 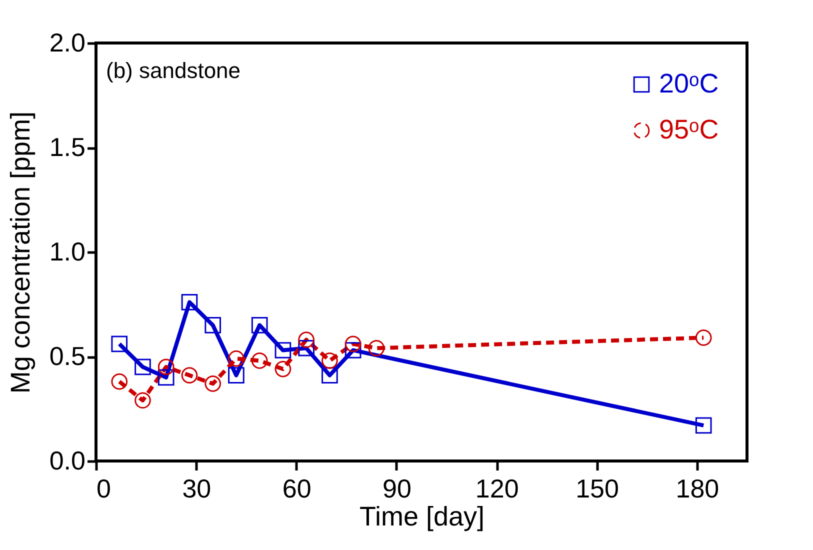 I want to click on legend-label: 95ᵒC, so click(x=689, y=129).